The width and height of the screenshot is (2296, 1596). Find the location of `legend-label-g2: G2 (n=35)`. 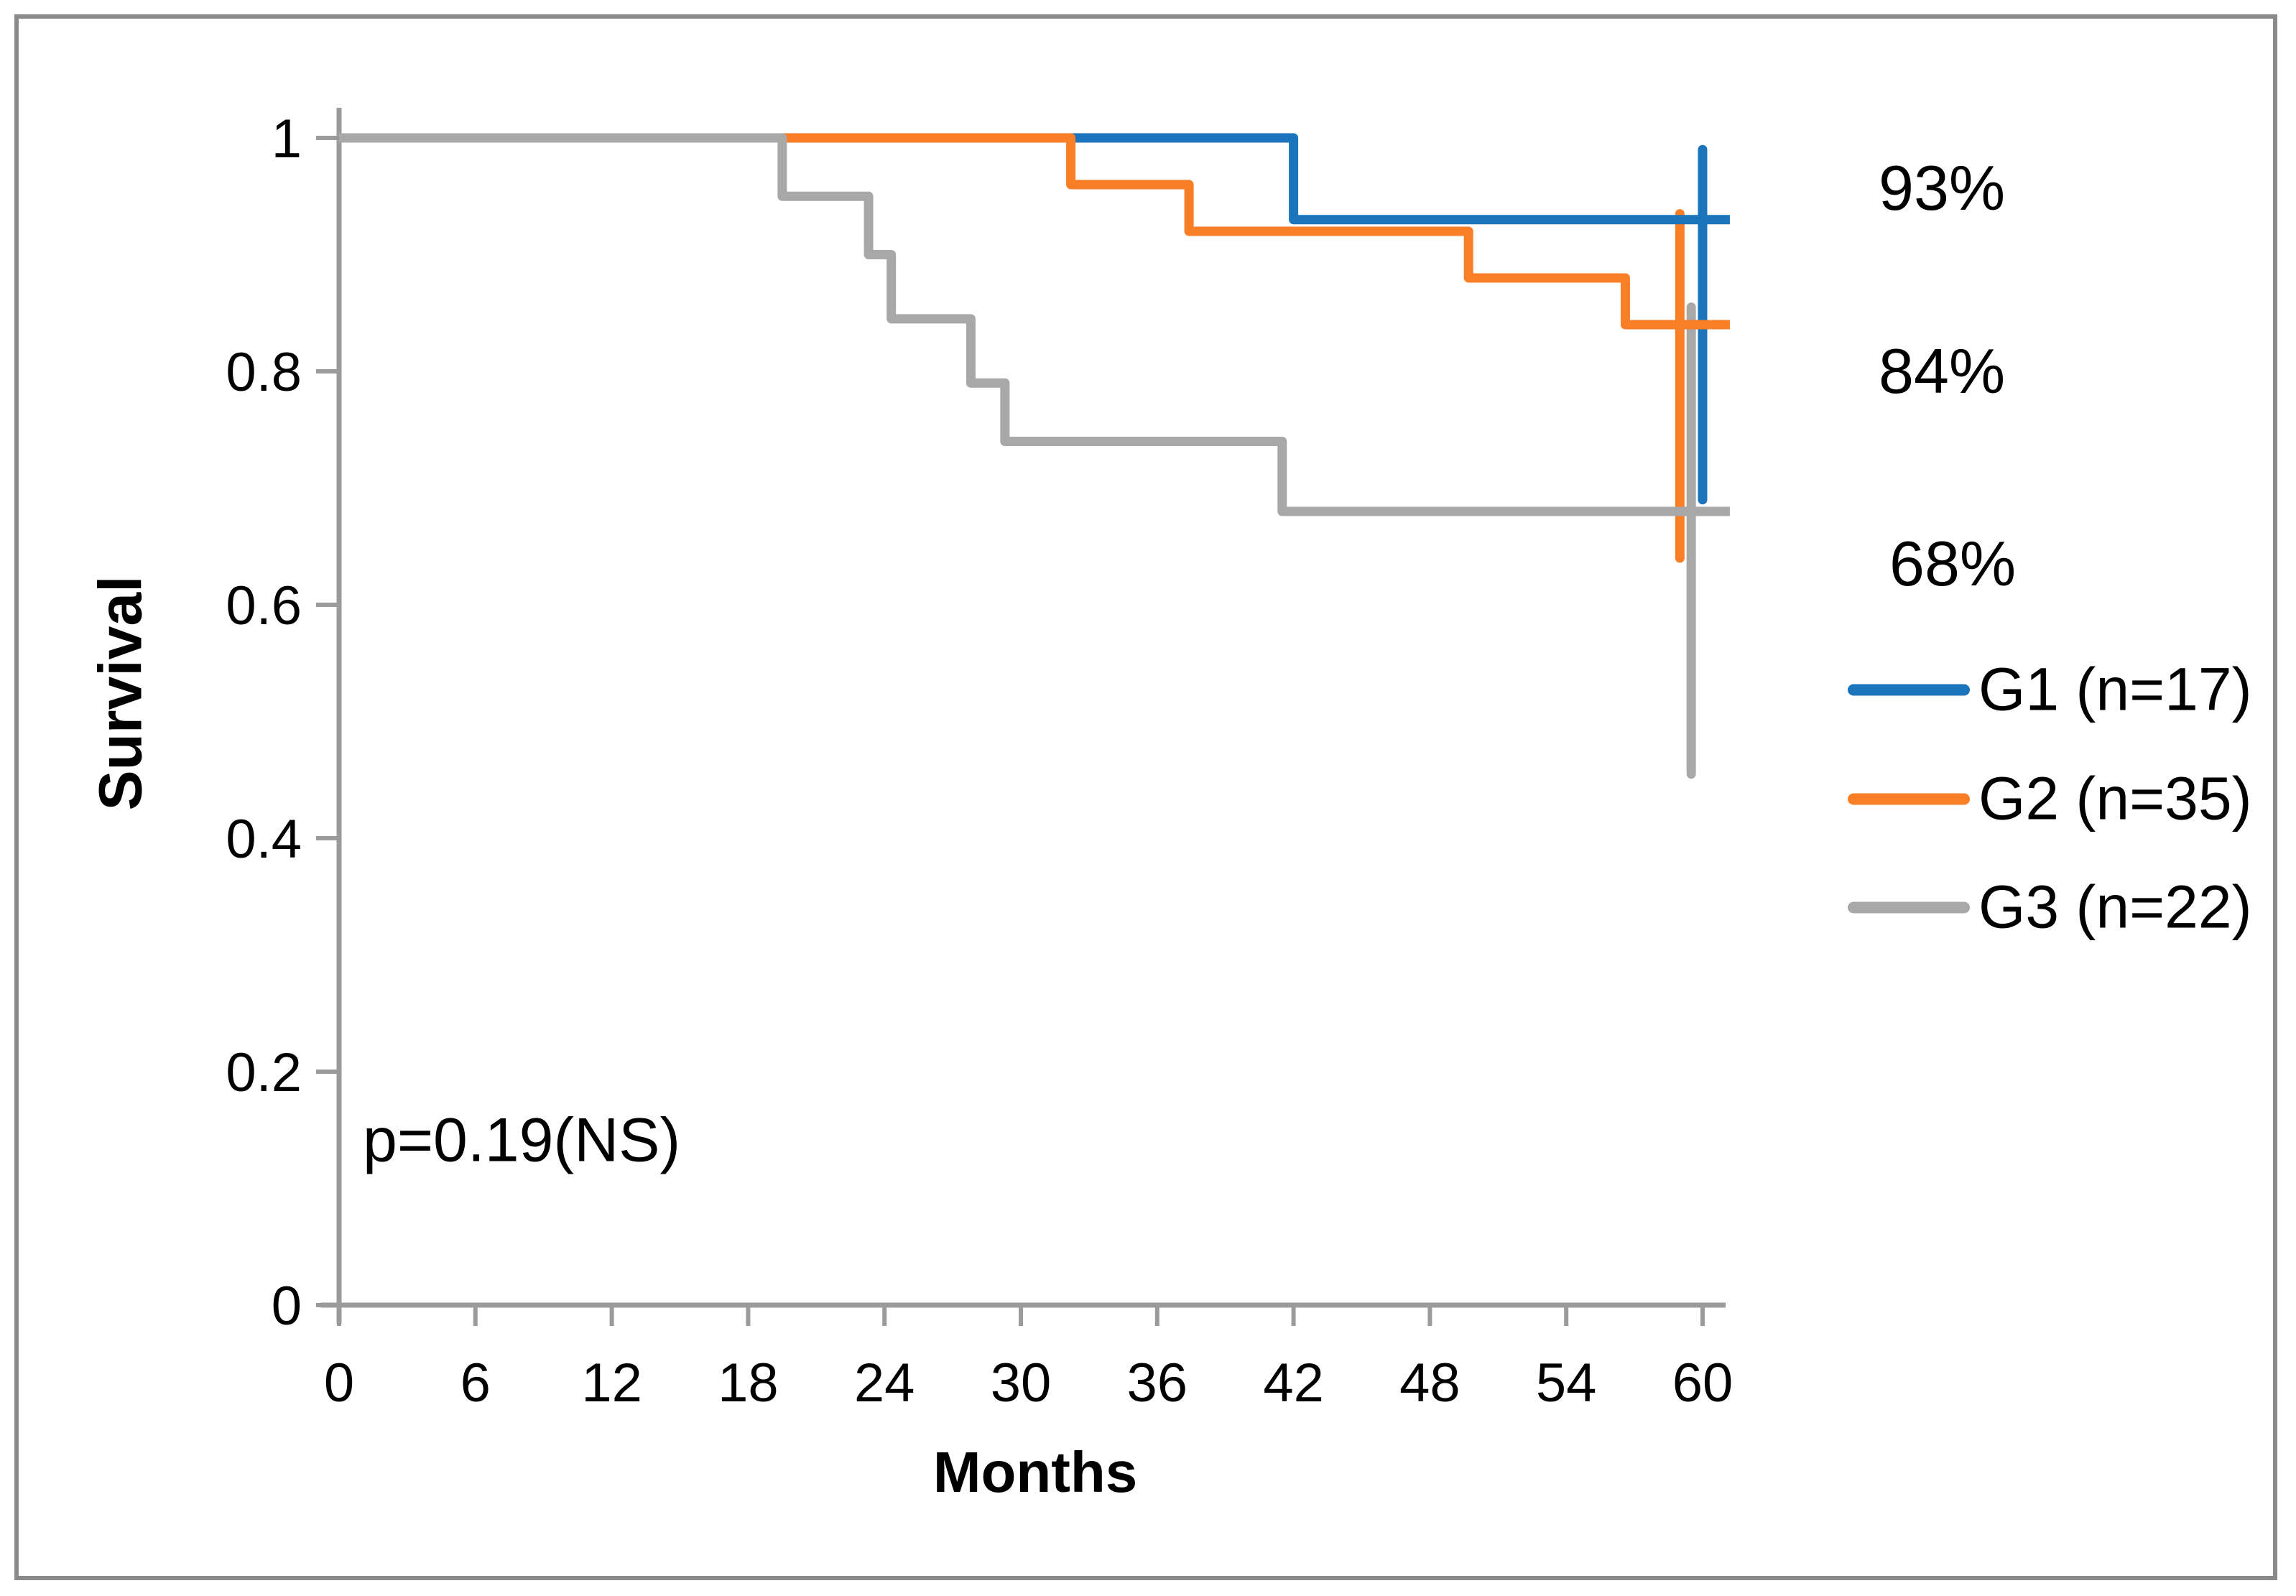

legend-label-g2: G2 (n=35) is located at coordinates (2115, 798).